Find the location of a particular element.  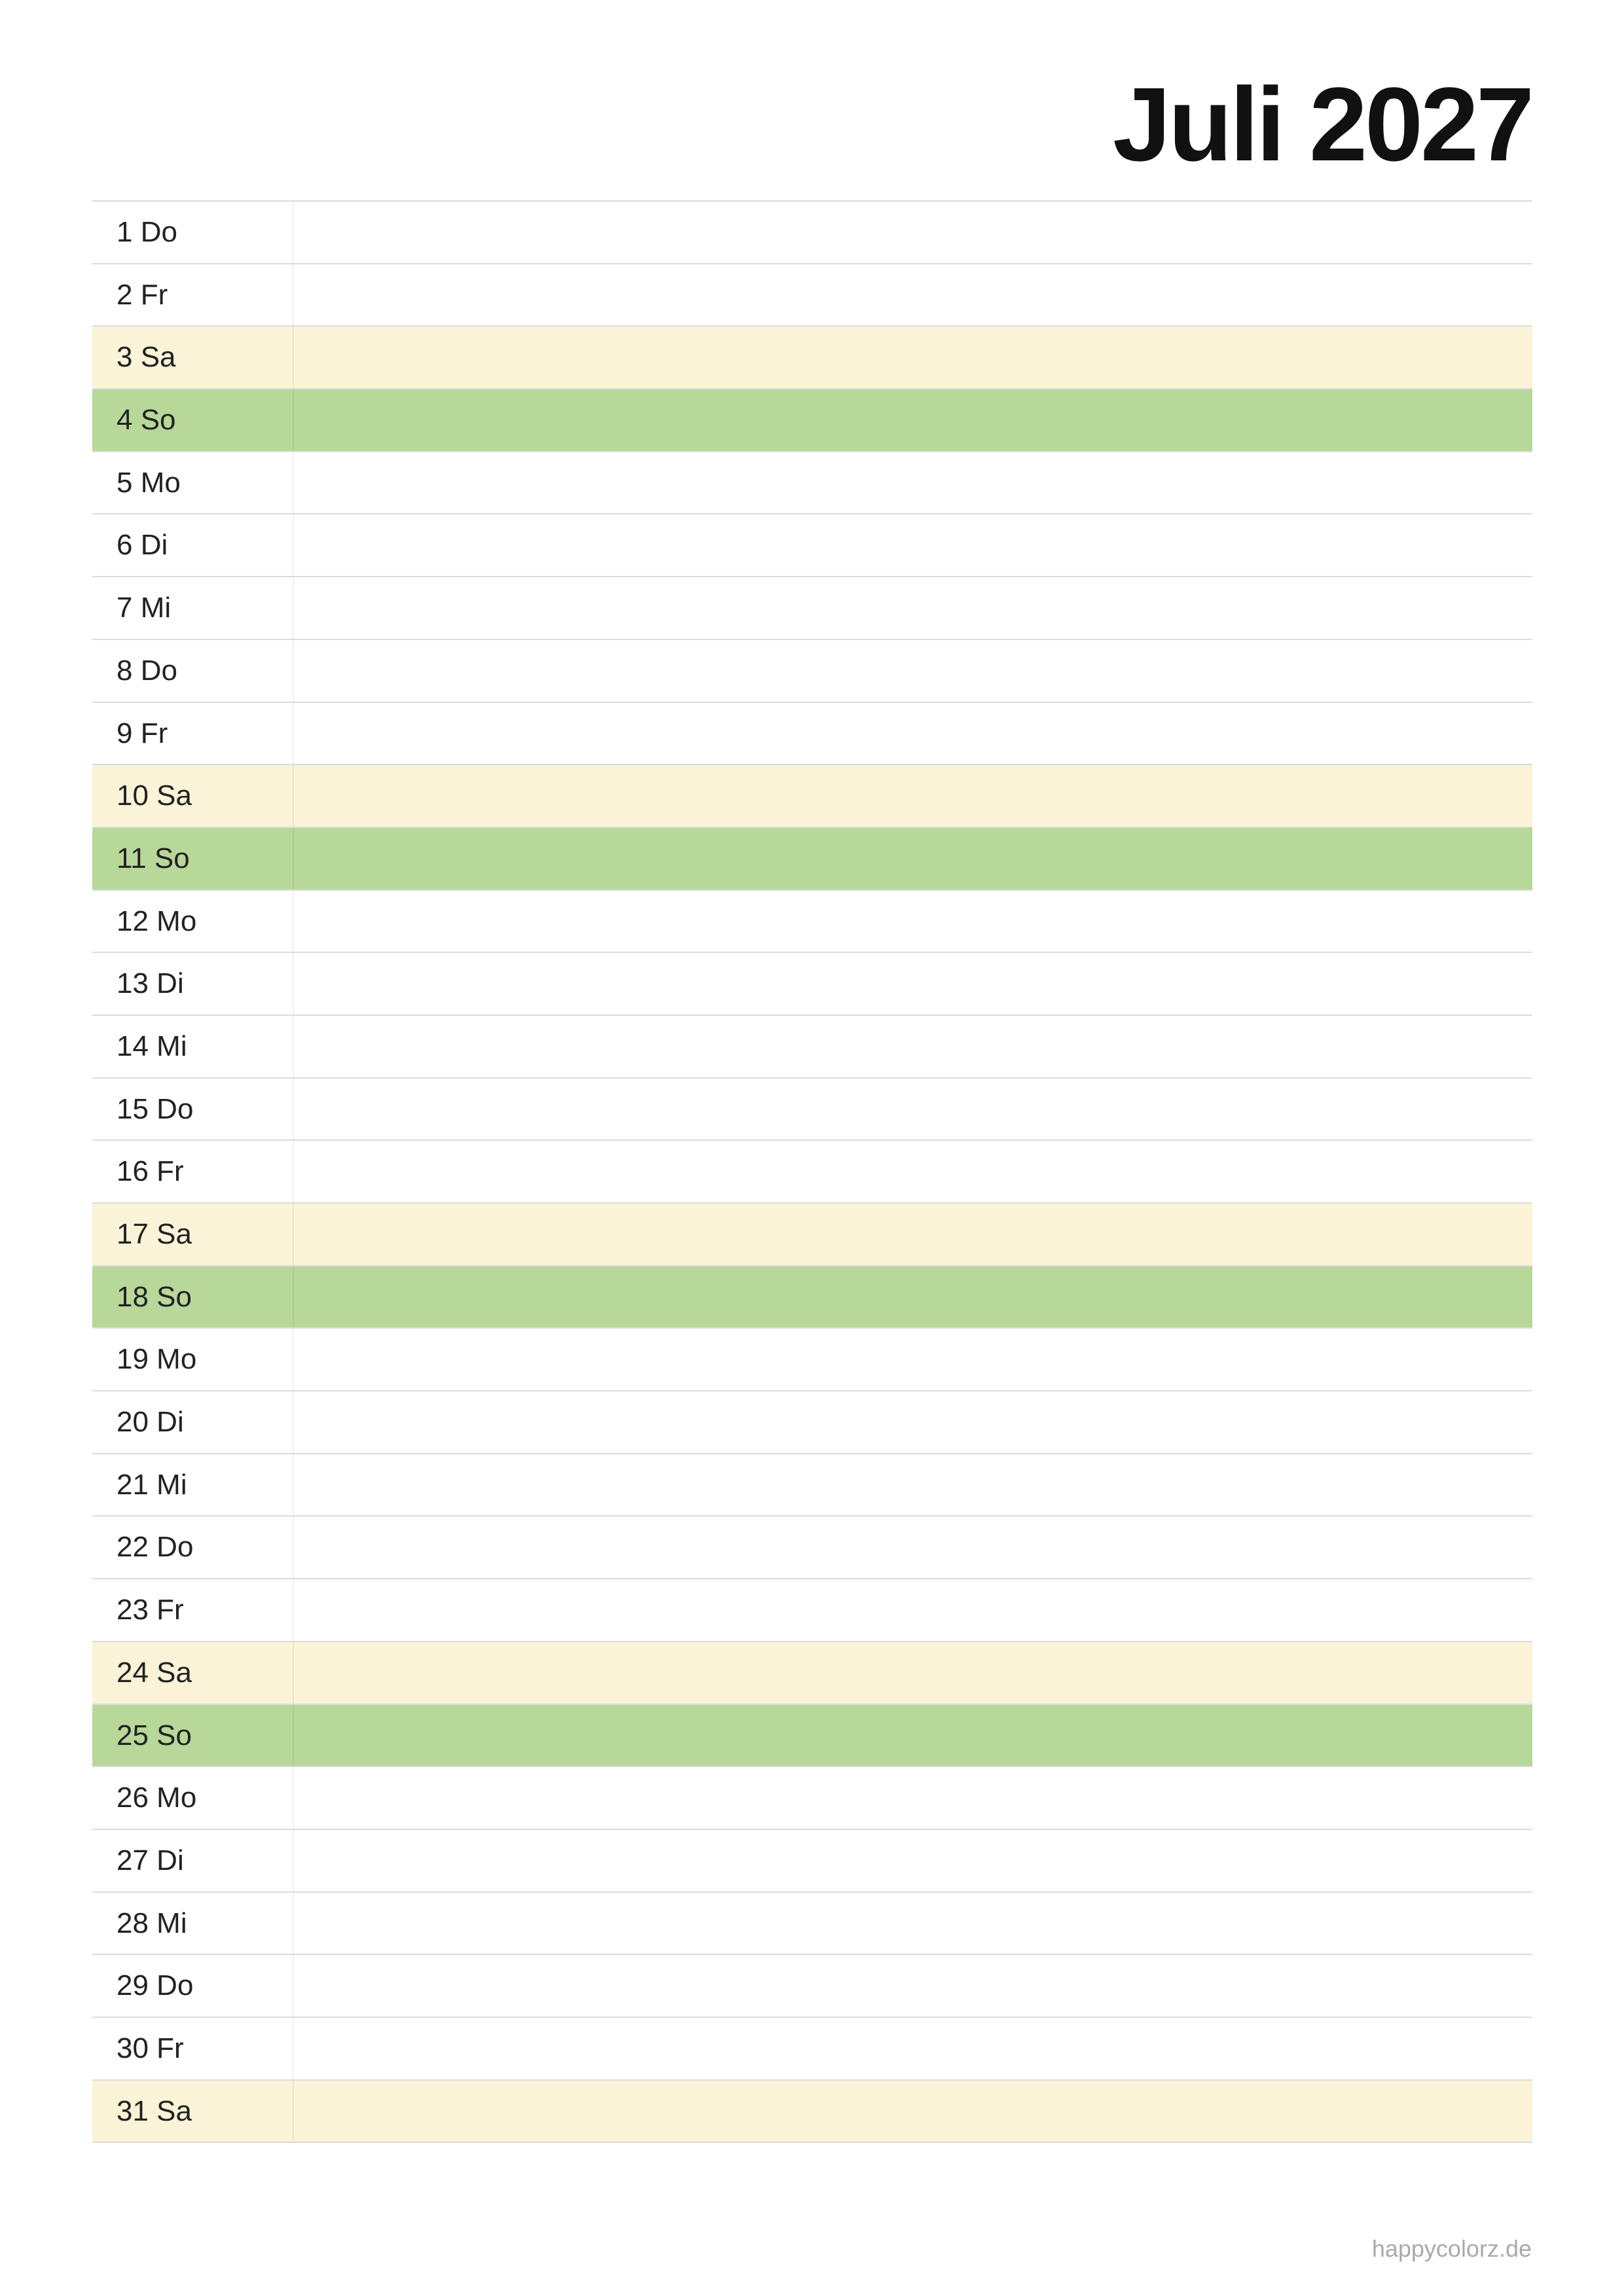

day-label: 17 Sa is located at coordinates (154, 1234).